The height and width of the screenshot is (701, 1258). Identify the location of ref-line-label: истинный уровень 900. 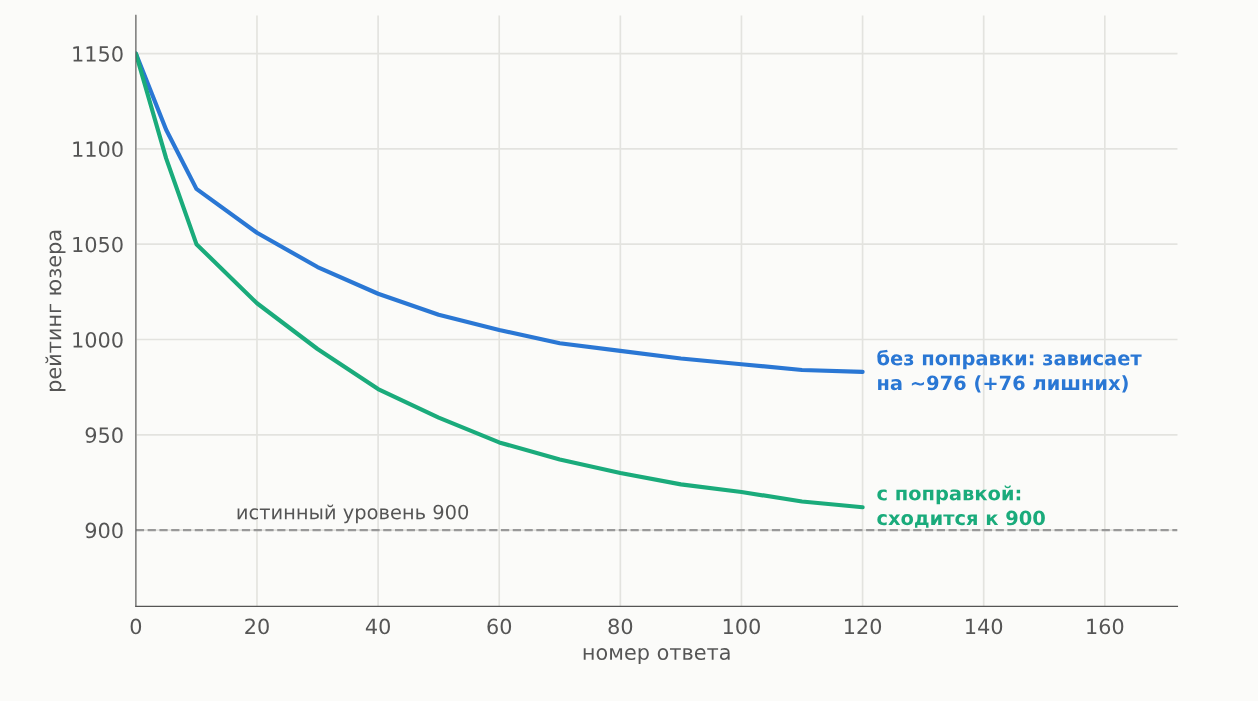
(353, 514).